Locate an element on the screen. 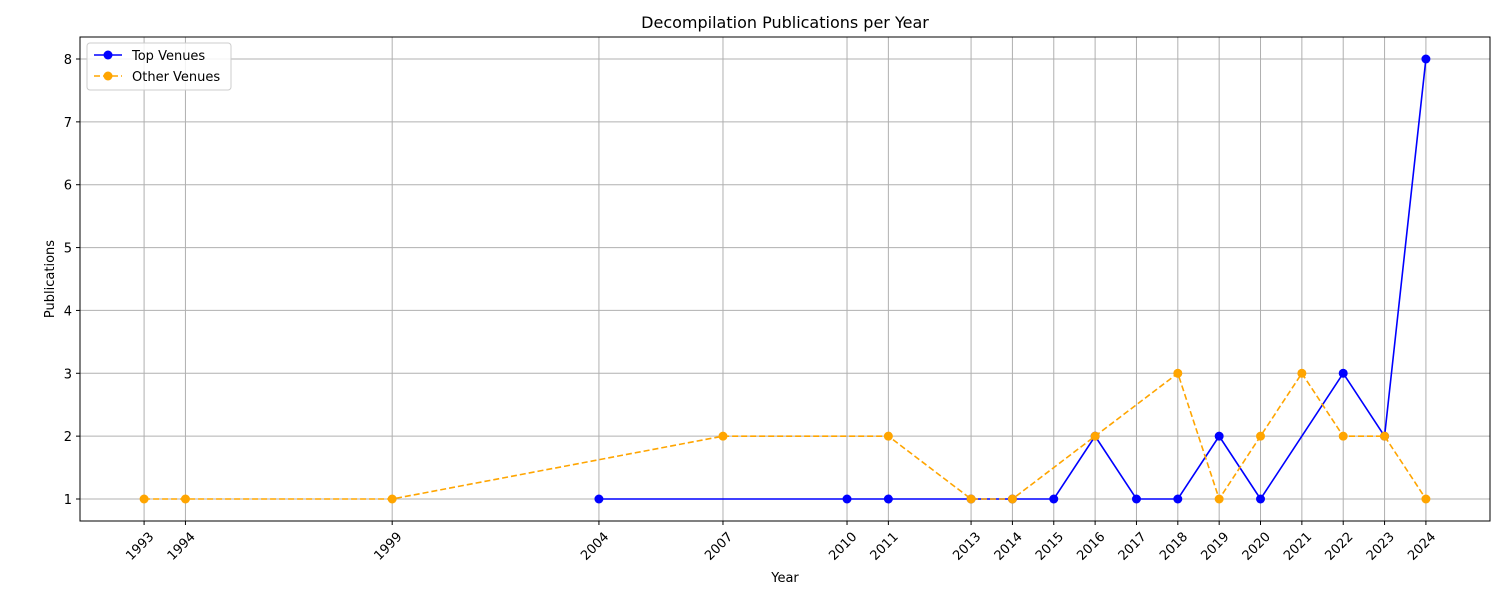 The image size is (1512, 600). x-tick-label: 2014 is located at coordinates (1009, 547).